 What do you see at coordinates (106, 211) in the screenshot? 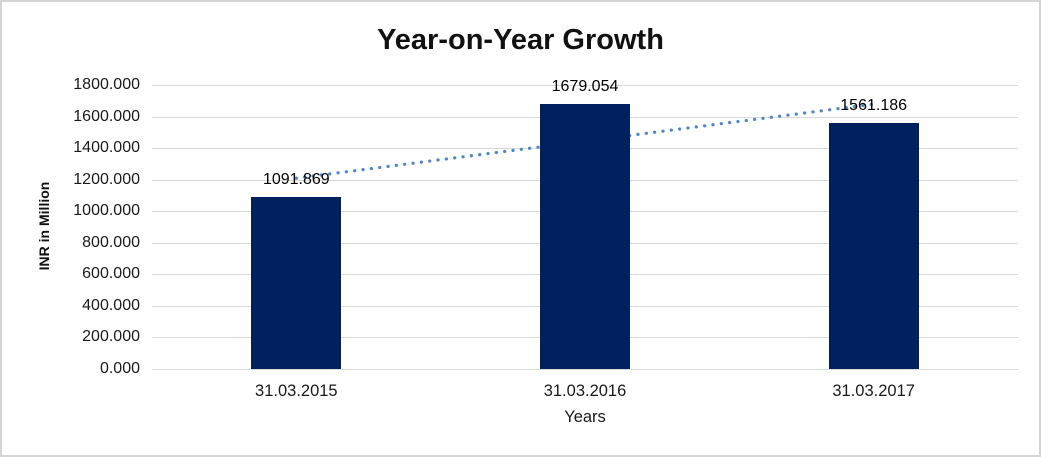
I see `y-tick-label: 1000.000` at bounding box center [106, 211].